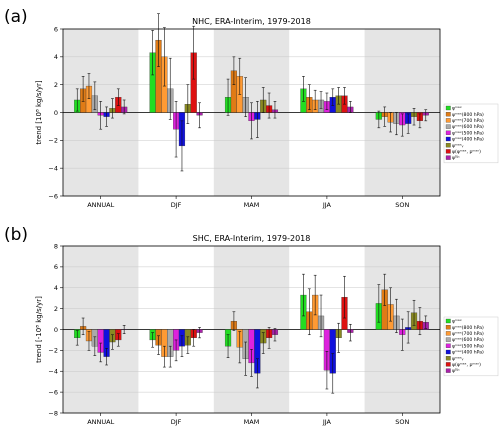 The height and width of the screenshot is (429, 500). What do you see at coordinates (16, 17) in the screenshot?
I see `panel-label: (a)` at bounding box center [16, 17].